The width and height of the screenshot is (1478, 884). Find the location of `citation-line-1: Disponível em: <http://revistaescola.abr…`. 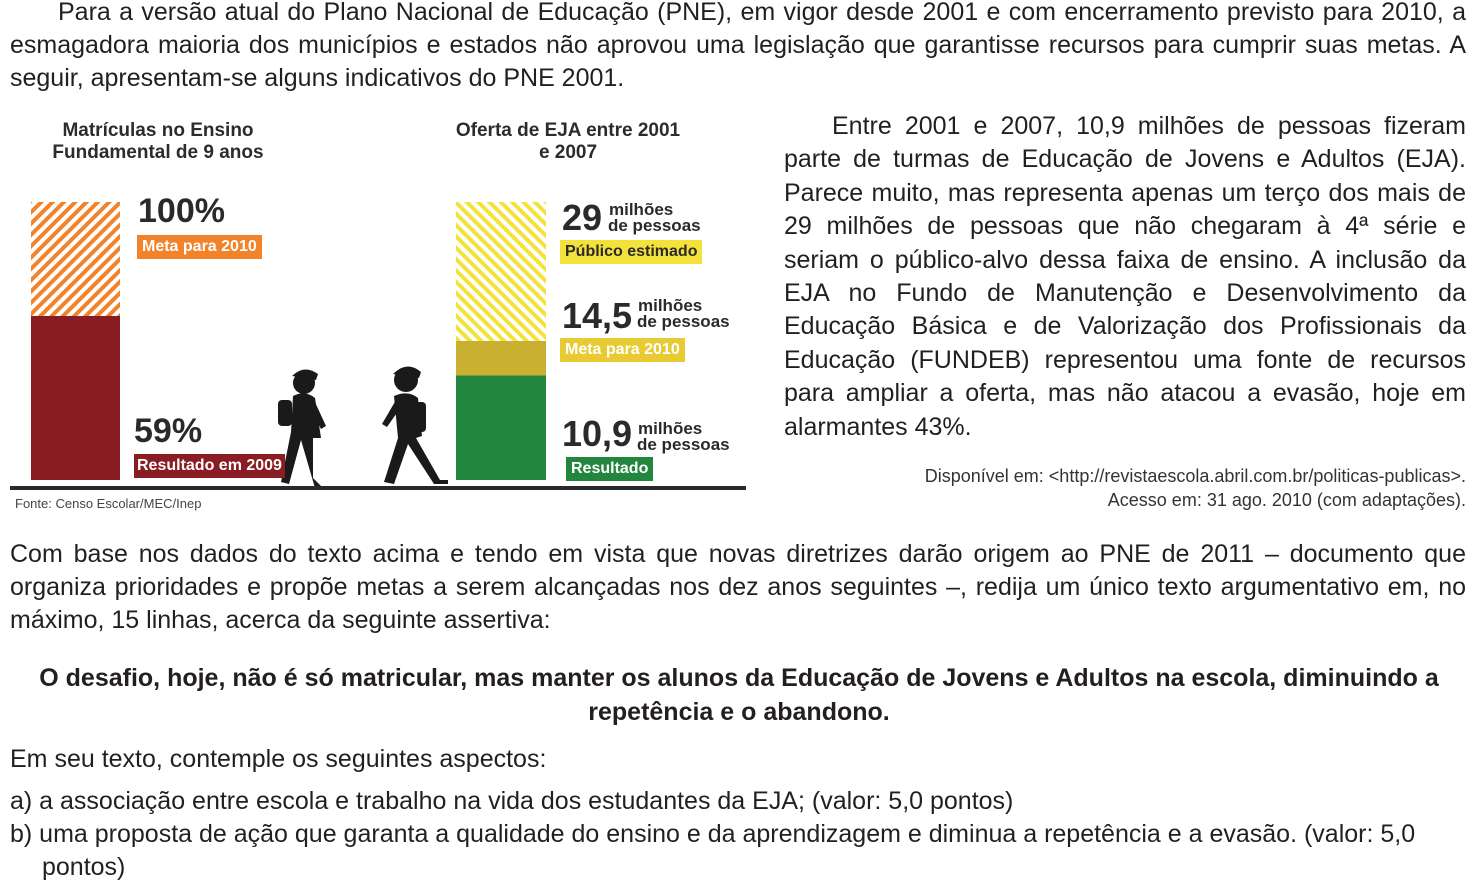

citation-line-1: Disponível em: <http://revistaescola.abr… is located at coordinates (1195, 476).